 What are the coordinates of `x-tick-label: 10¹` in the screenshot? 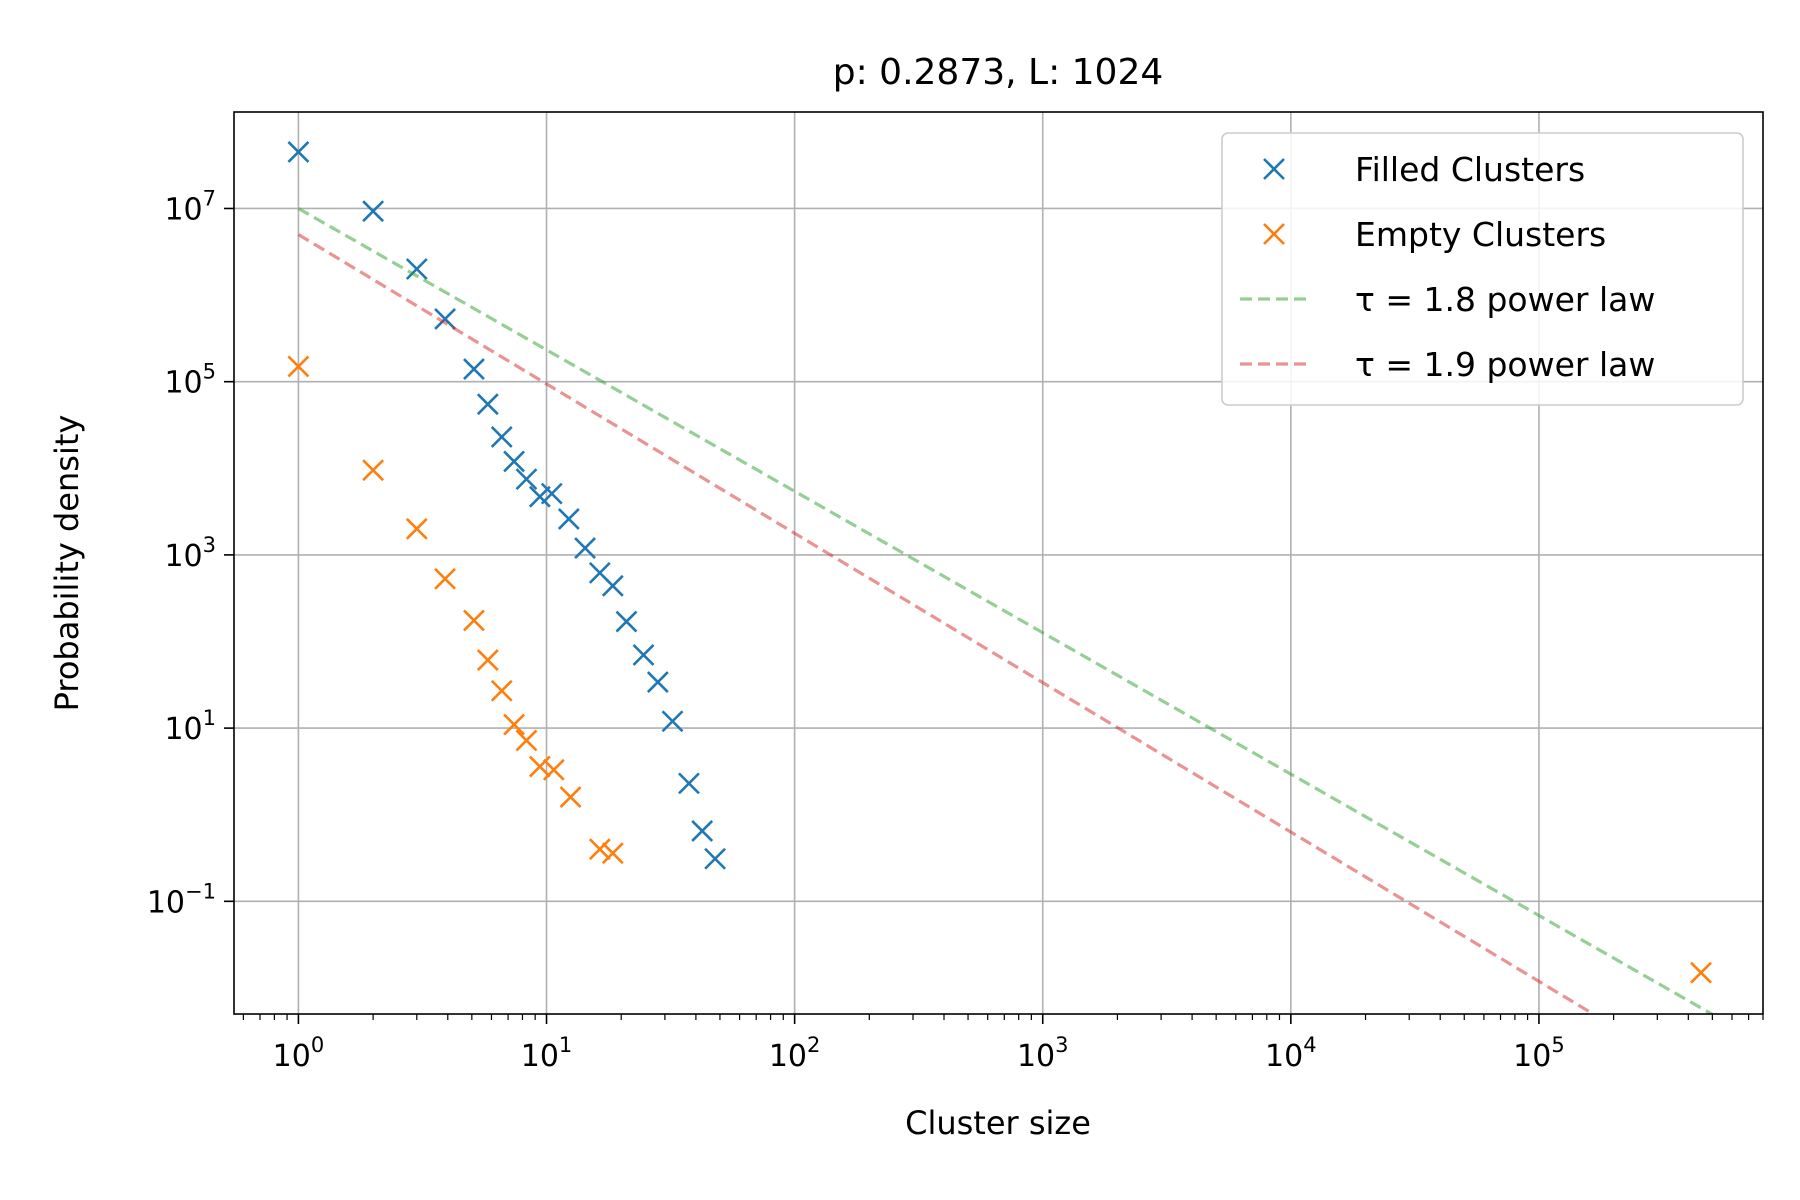 It's located at (547, 1053).